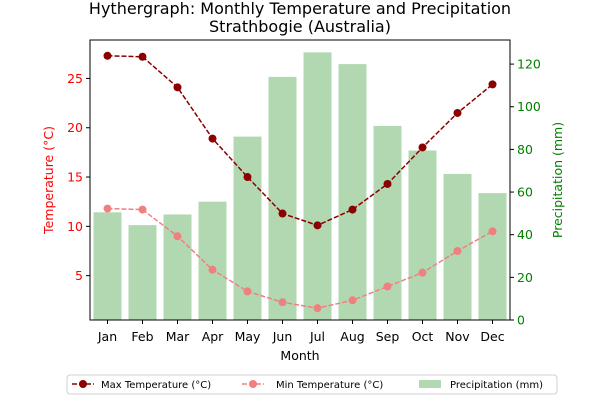 The height and width of the screenshot is (400, 600). Describe the element at coordinates (75, 177) in the screenshot. I see `left-y-tick-label: 15` at that location.